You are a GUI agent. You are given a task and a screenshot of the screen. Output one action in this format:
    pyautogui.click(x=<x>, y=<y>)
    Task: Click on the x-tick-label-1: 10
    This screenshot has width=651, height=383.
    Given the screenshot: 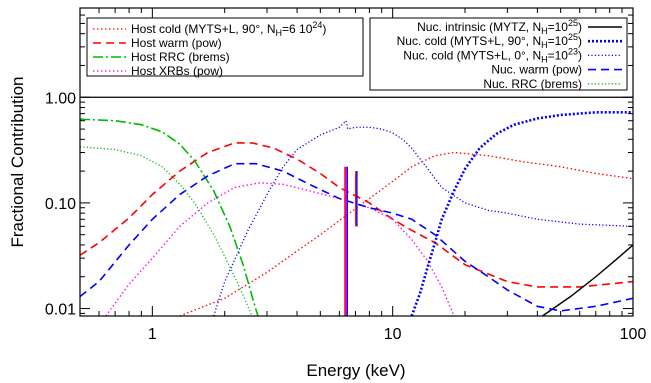 What is the action you would take?
    pyautogui.click(x=393, y=334)
    